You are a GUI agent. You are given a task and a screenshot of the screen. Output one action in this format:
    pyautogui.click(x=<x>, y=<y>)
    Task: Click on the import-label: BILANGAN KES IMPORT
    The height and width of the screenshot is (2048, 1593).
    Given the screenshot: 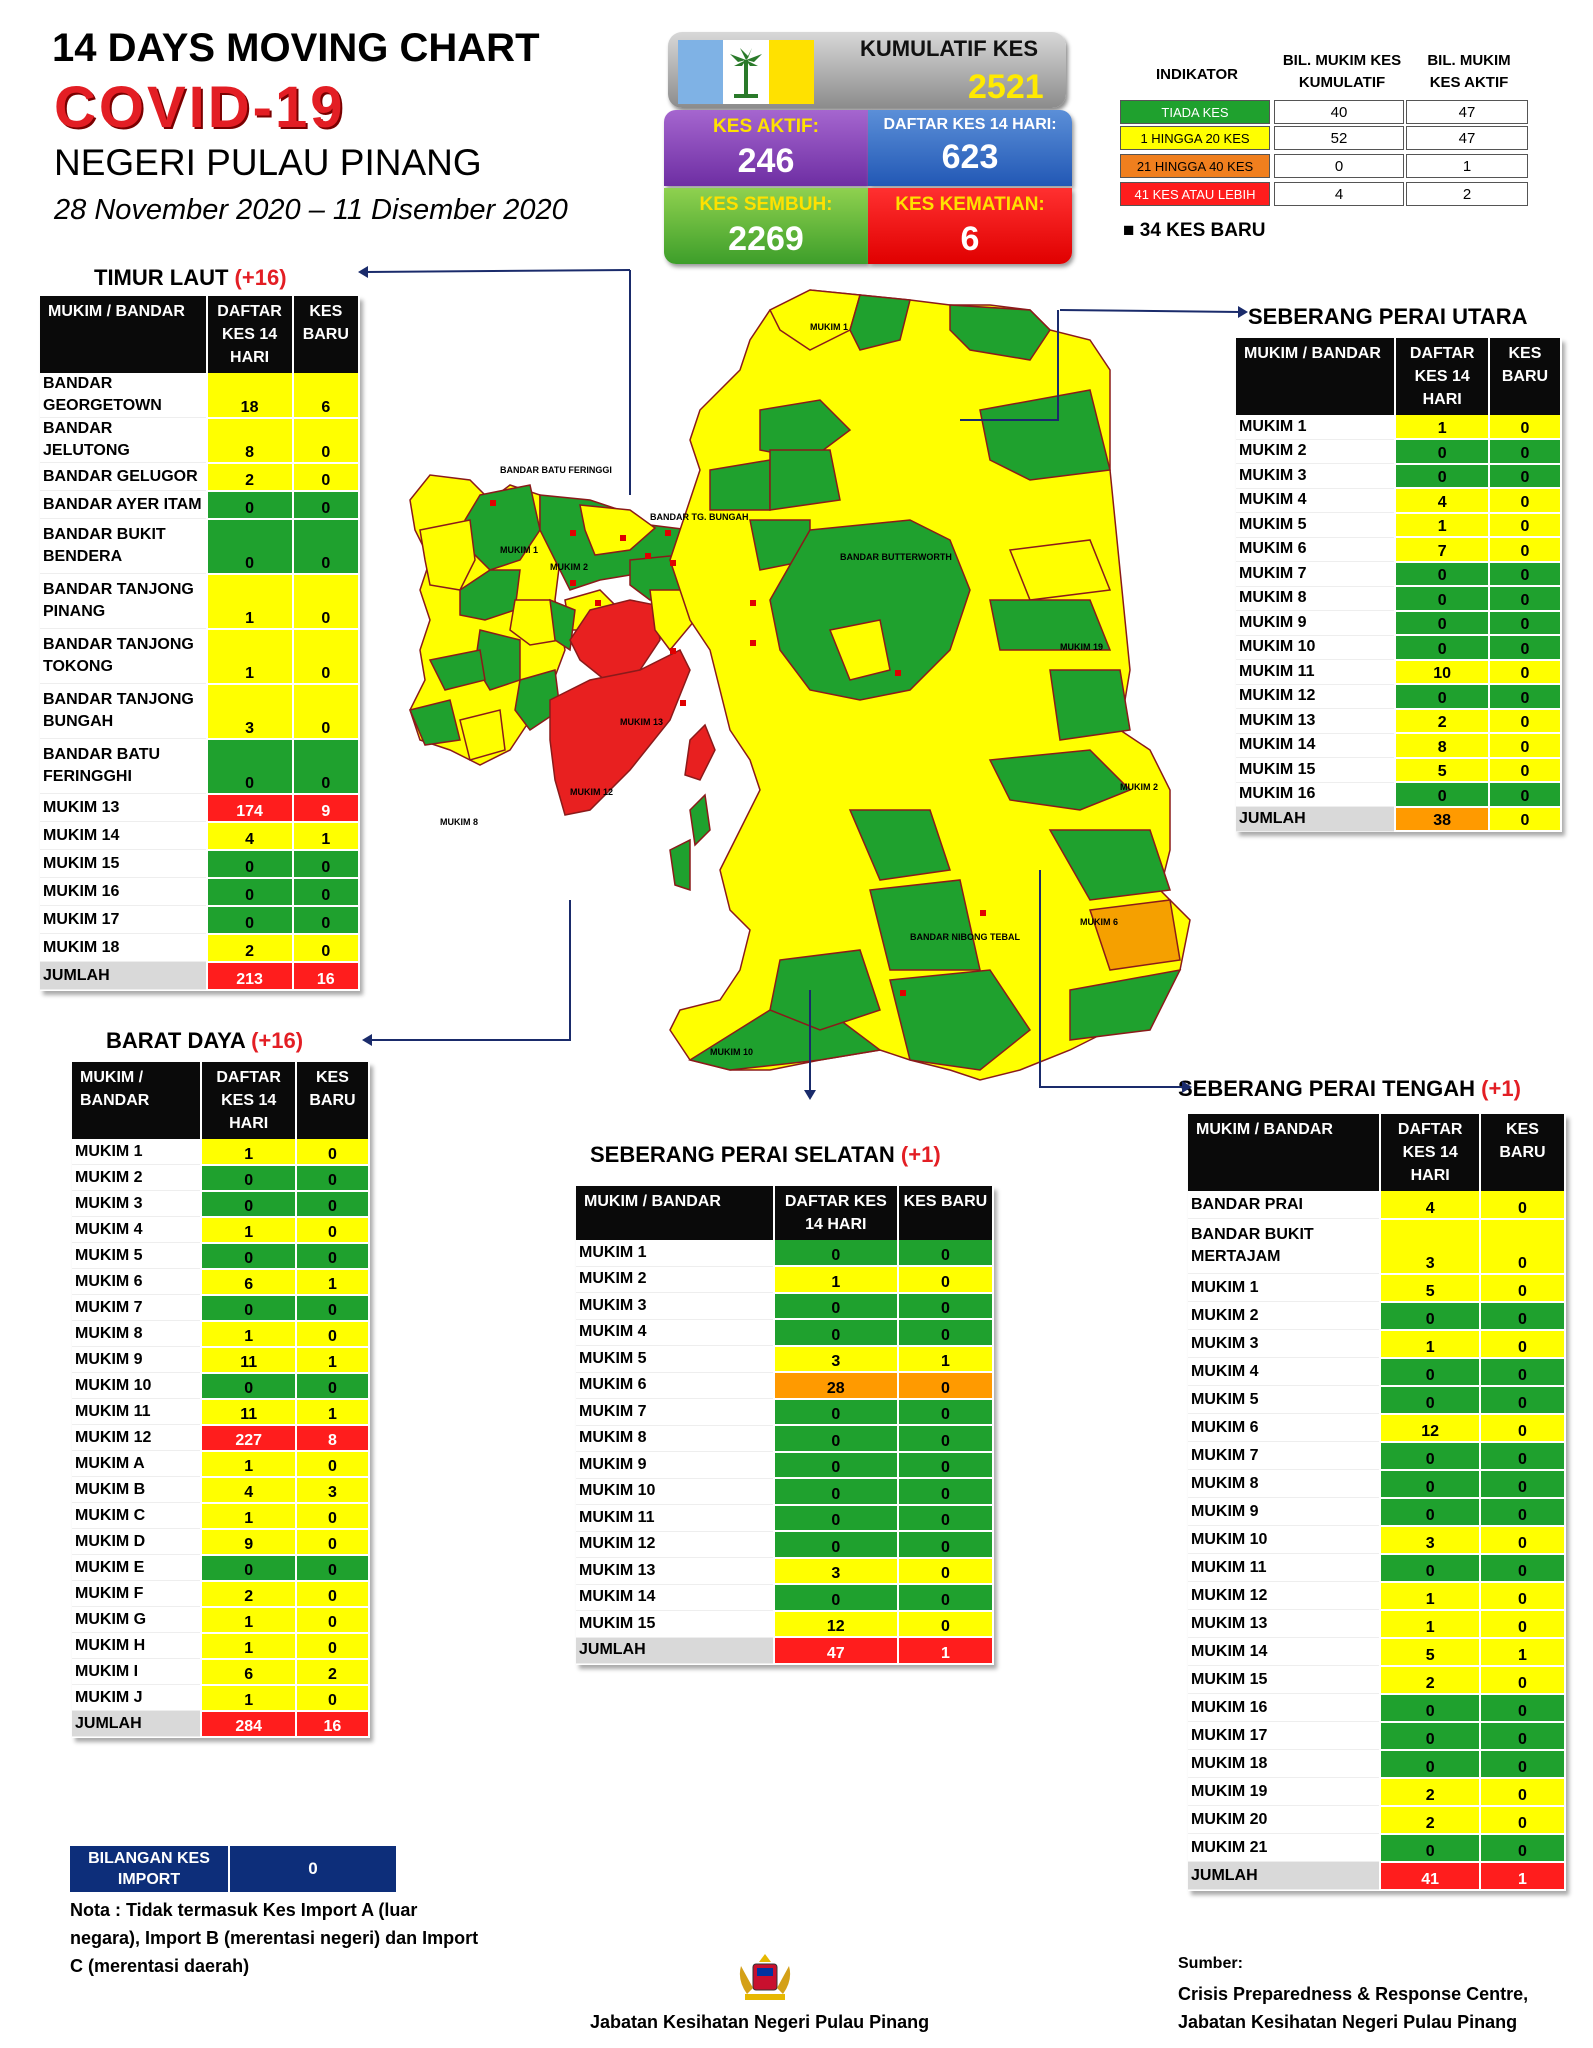 What is the action you would take?
    pyautogui.click(x=150, y=1869)
    